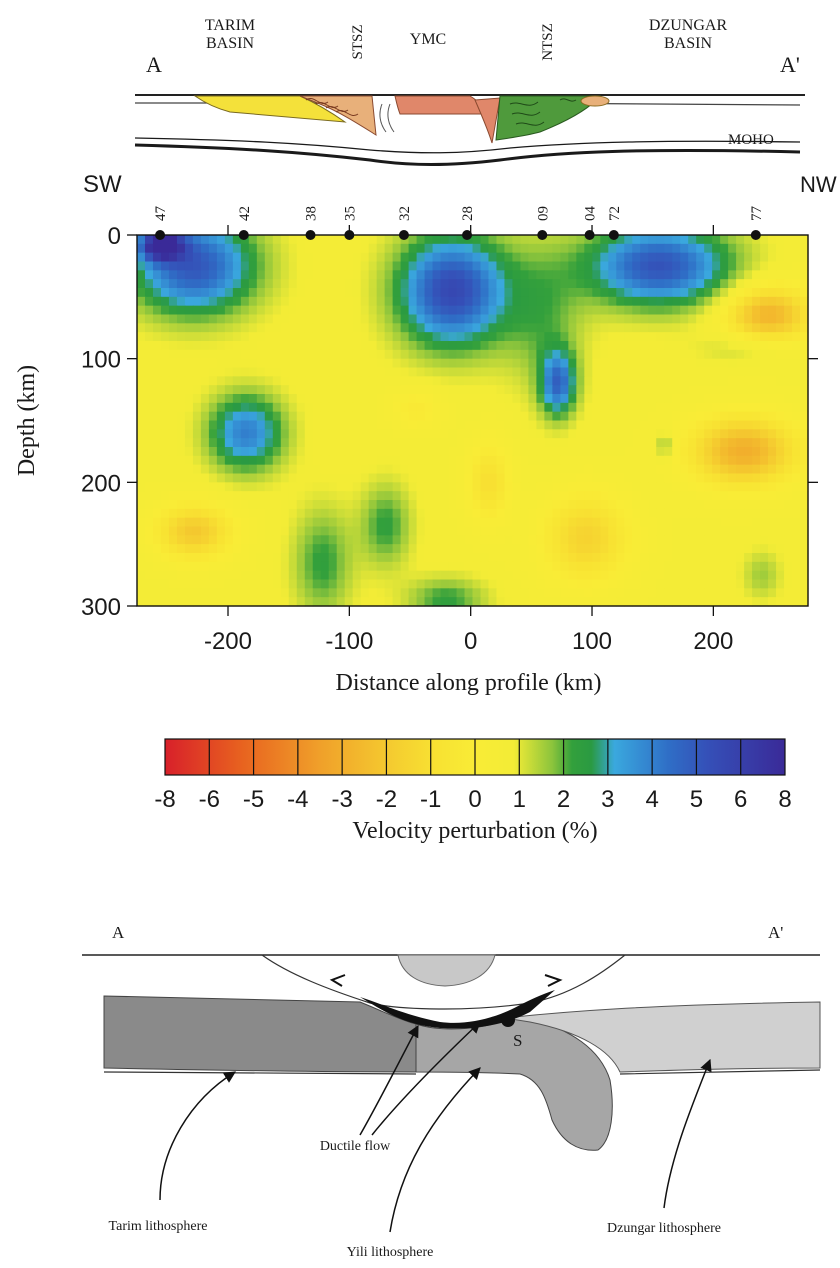 The height and width of the screenshot is (1268, 840). I want to click on direction-label-sw: SW, so click(102, 184).